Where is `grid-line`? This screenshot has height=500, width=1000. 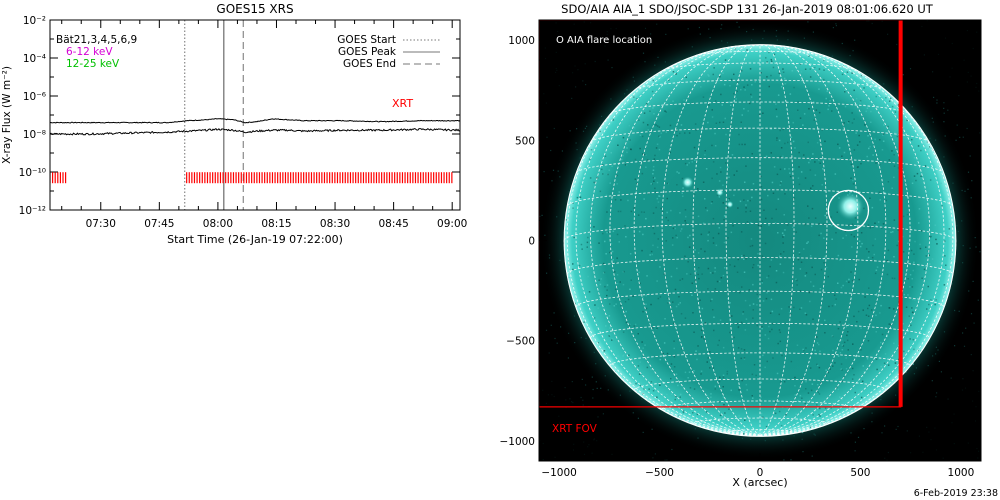
grid-line is located at coordinates (668, 243).